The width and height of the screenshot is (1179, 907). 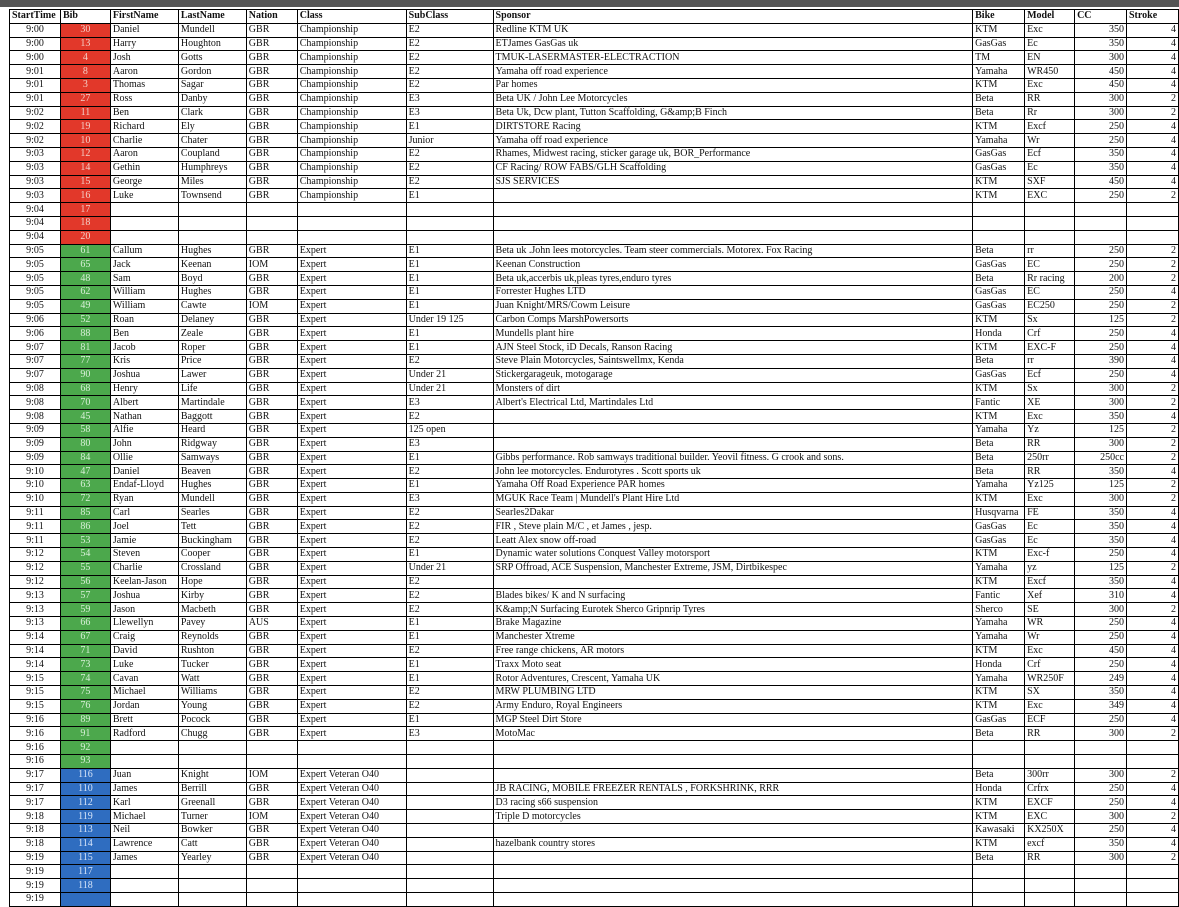 What do you see at coordinates (733, 513) in the screenshot?
I see `cell-sponsor: Searles2Dakar` at bounding box center [733, 513].